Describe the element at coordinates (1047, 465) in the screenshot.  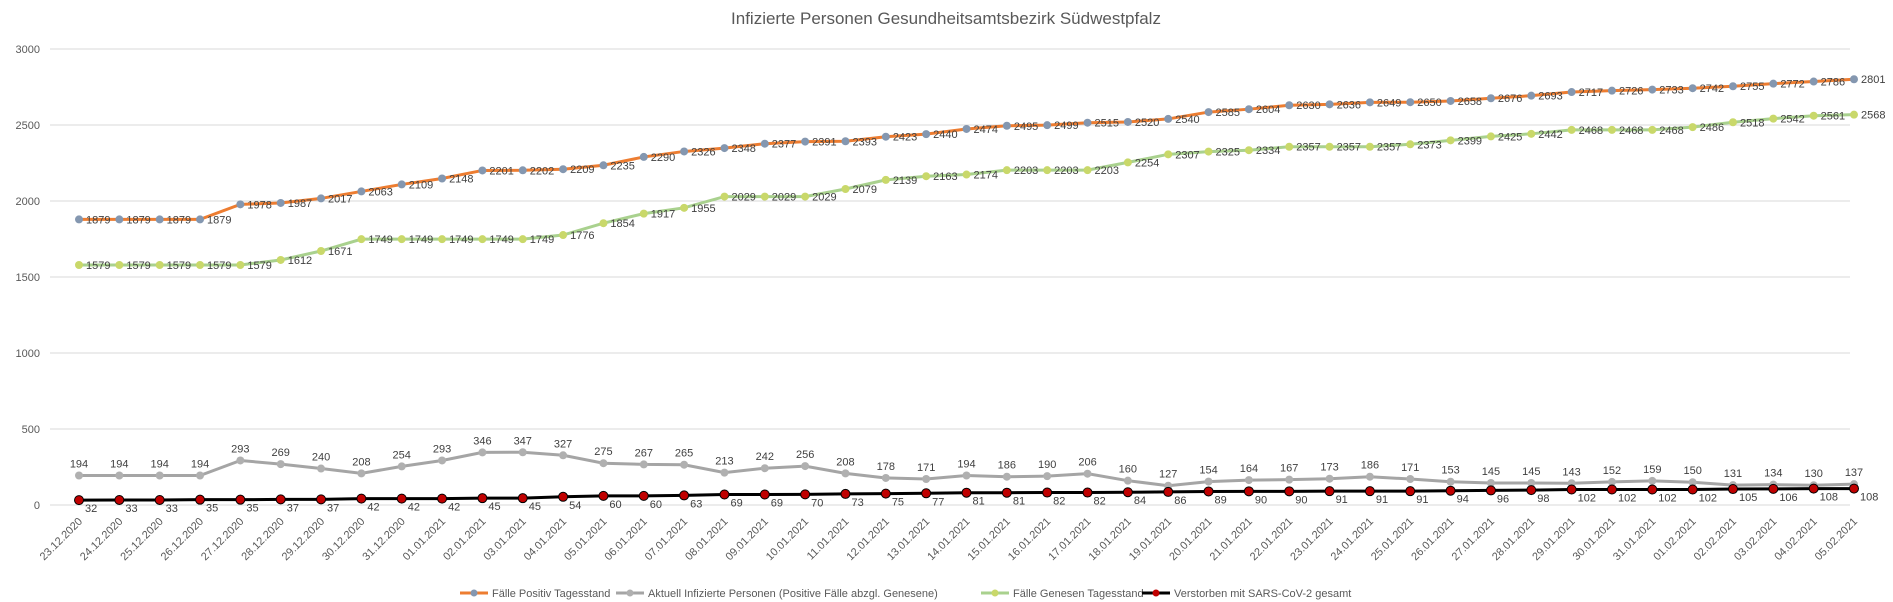
I see `data-label: 190` at that location.